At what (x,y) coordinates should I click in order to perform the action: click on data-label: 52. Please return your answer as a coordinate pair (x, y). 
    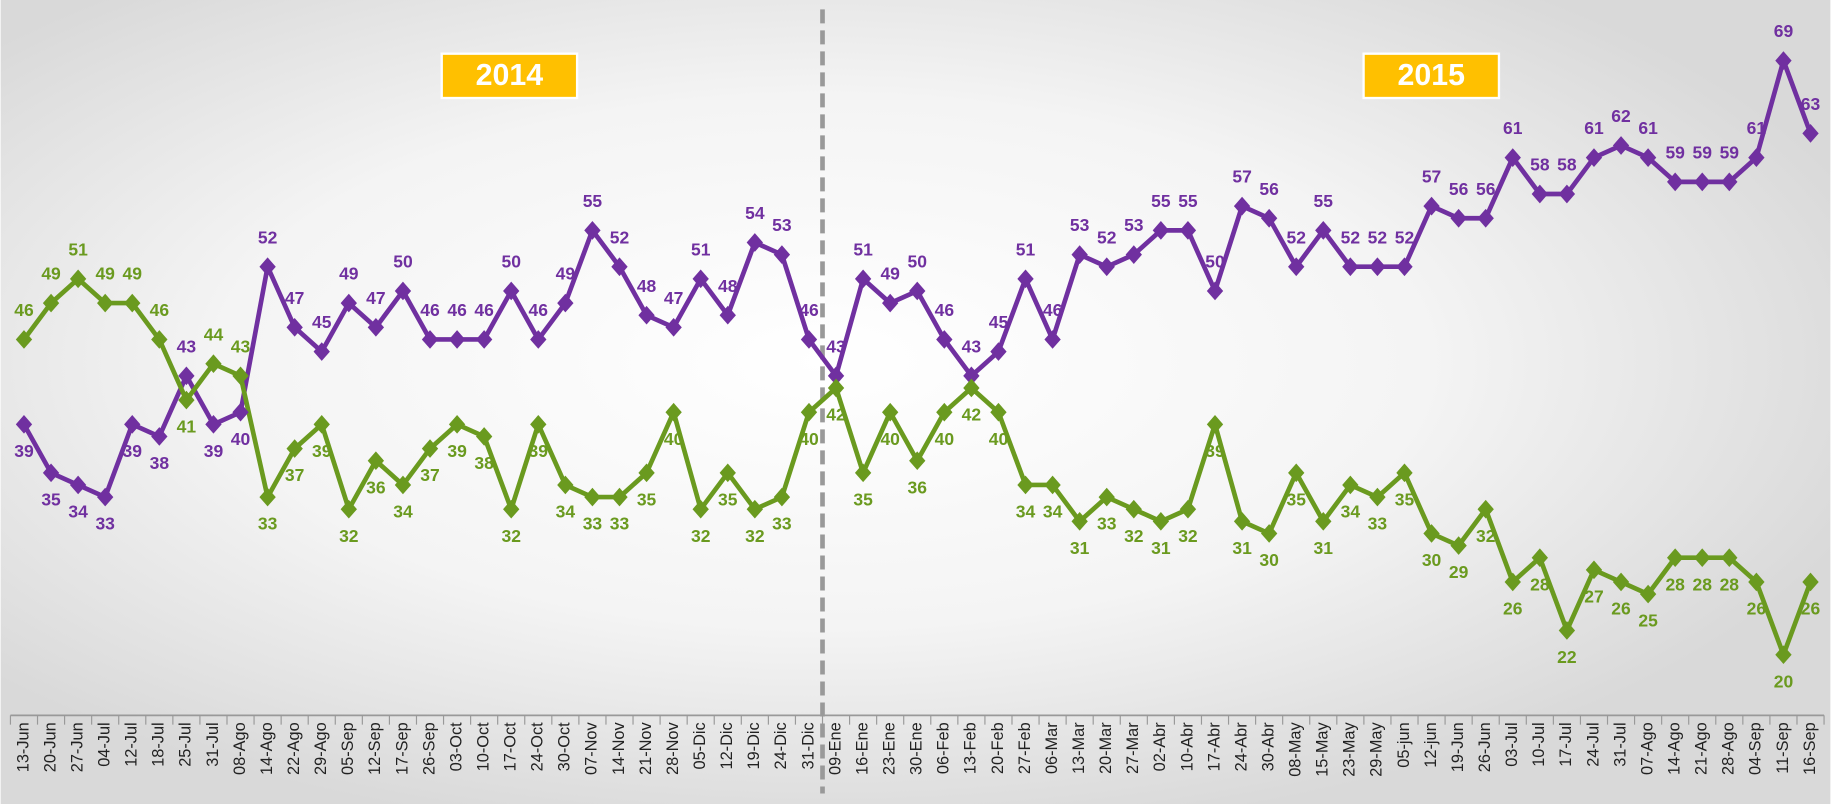
    Looking at the image, I should click on (1107, 237).